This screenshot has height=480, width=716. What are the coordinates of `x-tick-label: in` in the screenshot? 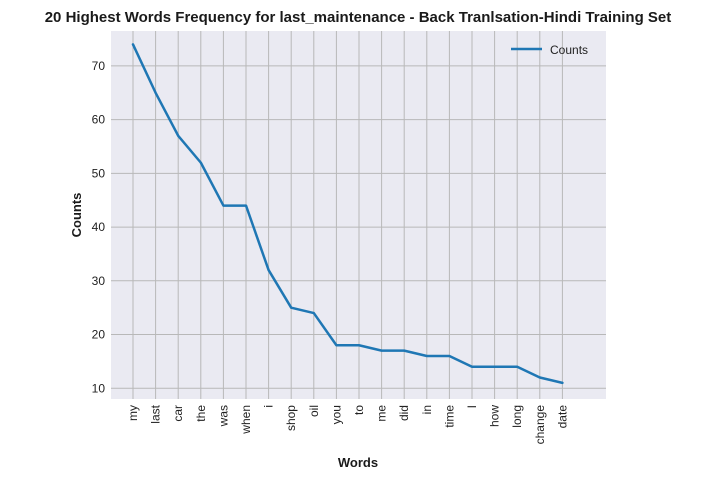 It's located at (427, 409).